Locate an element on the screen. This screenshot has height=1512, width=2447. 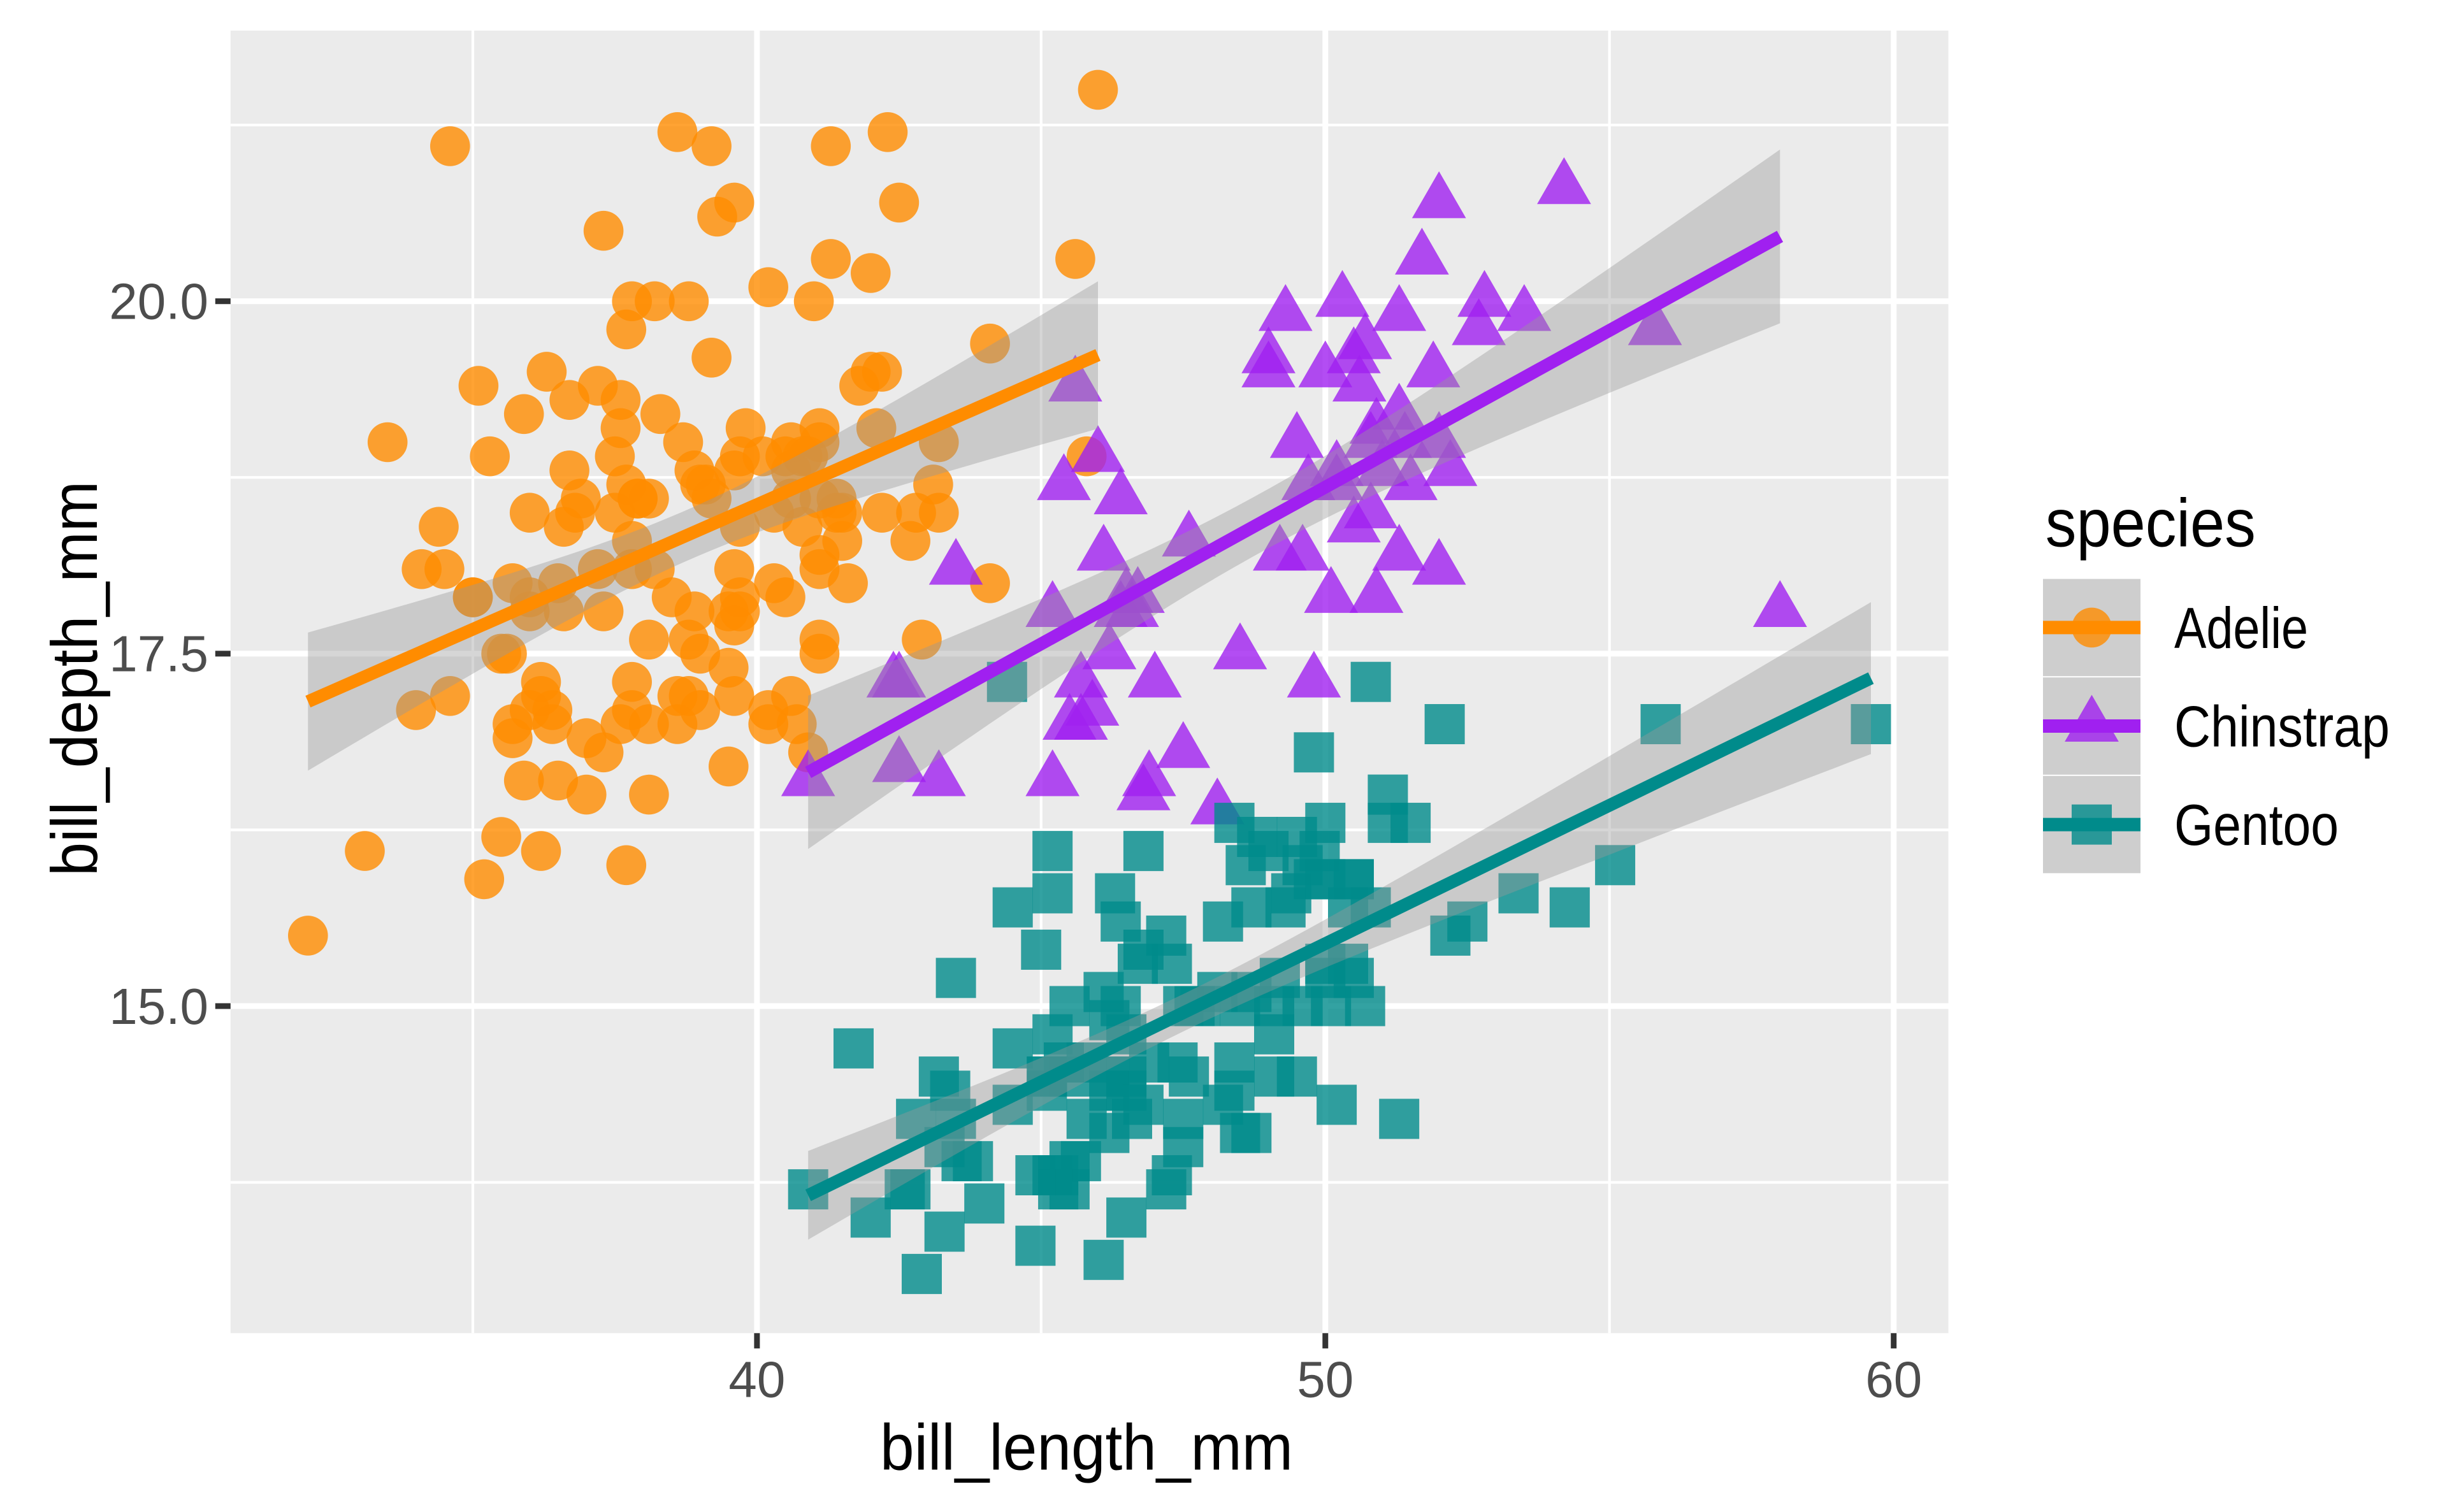
svg-text: 20.0 is located at coordinates (158, 301).